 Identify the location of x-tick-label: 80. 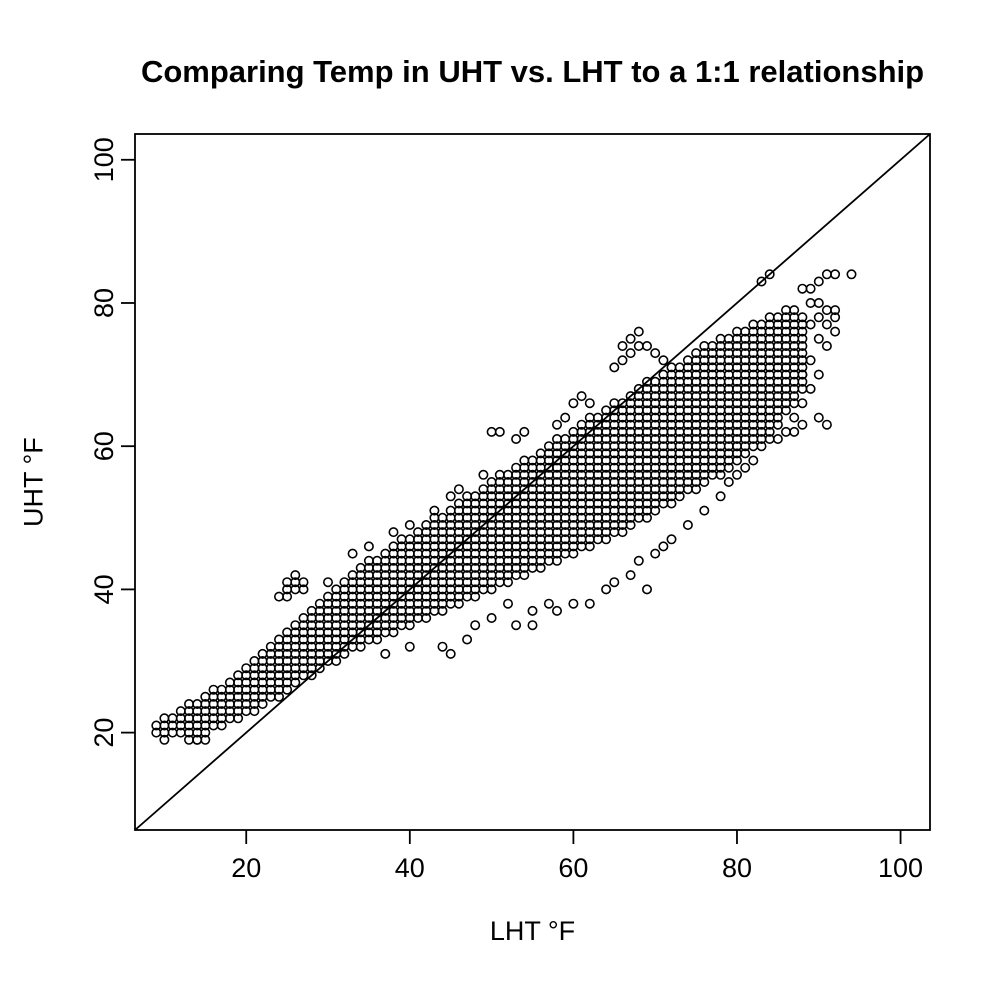
(737, 868).